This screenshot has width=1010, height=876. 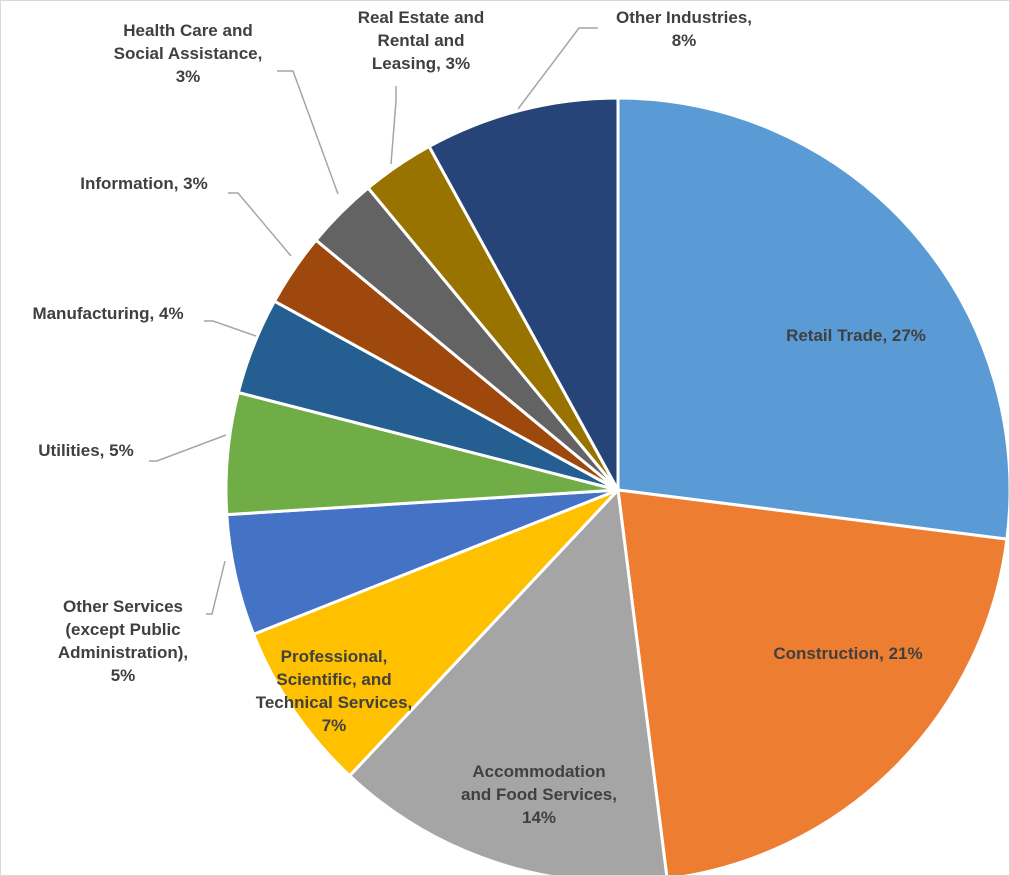 I want to click on data-label-manufacturing: Manufacturing, 4%, so click(x=107, y=313).